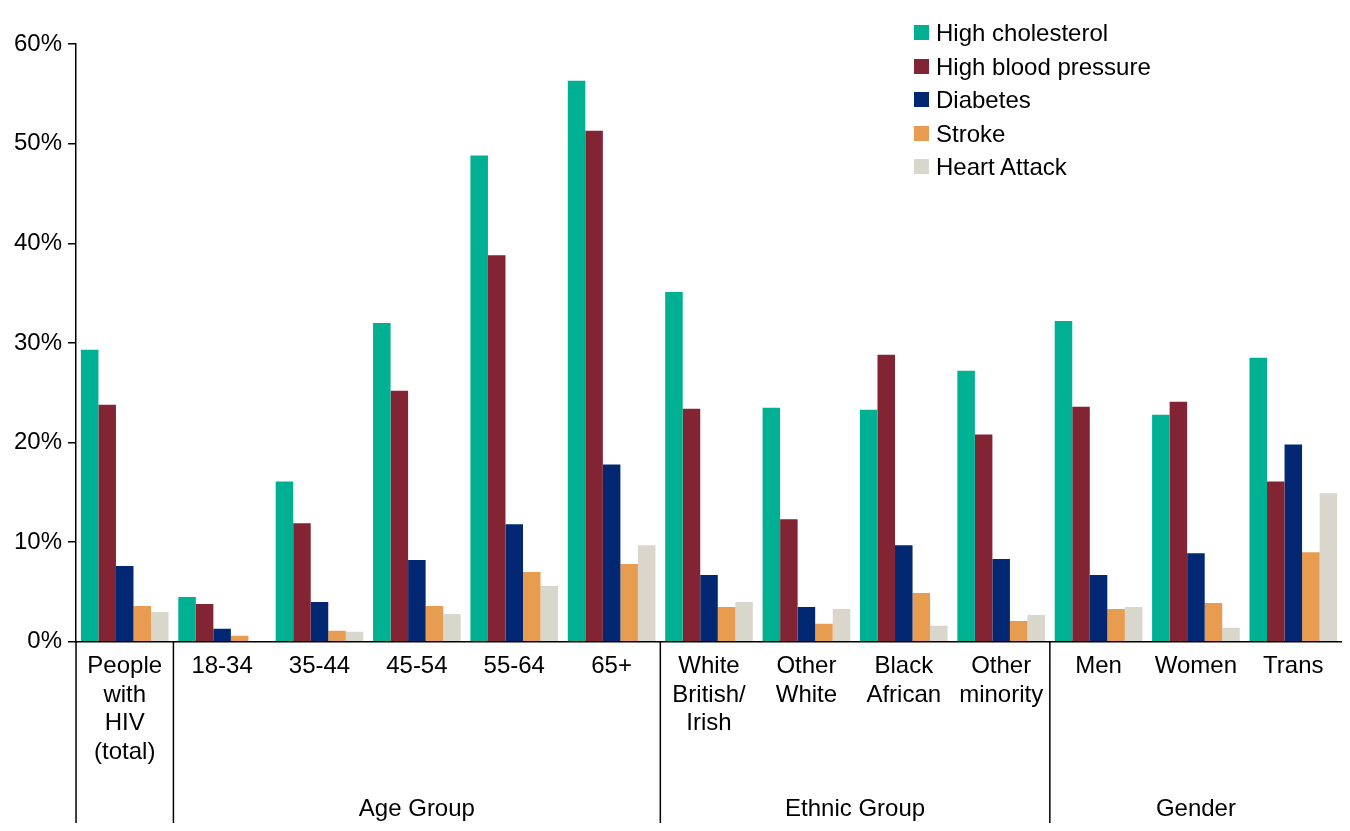  Describe the element at coordinates (45, 640) in the screenshot. I see `y-tick-label: 0%` at that location.